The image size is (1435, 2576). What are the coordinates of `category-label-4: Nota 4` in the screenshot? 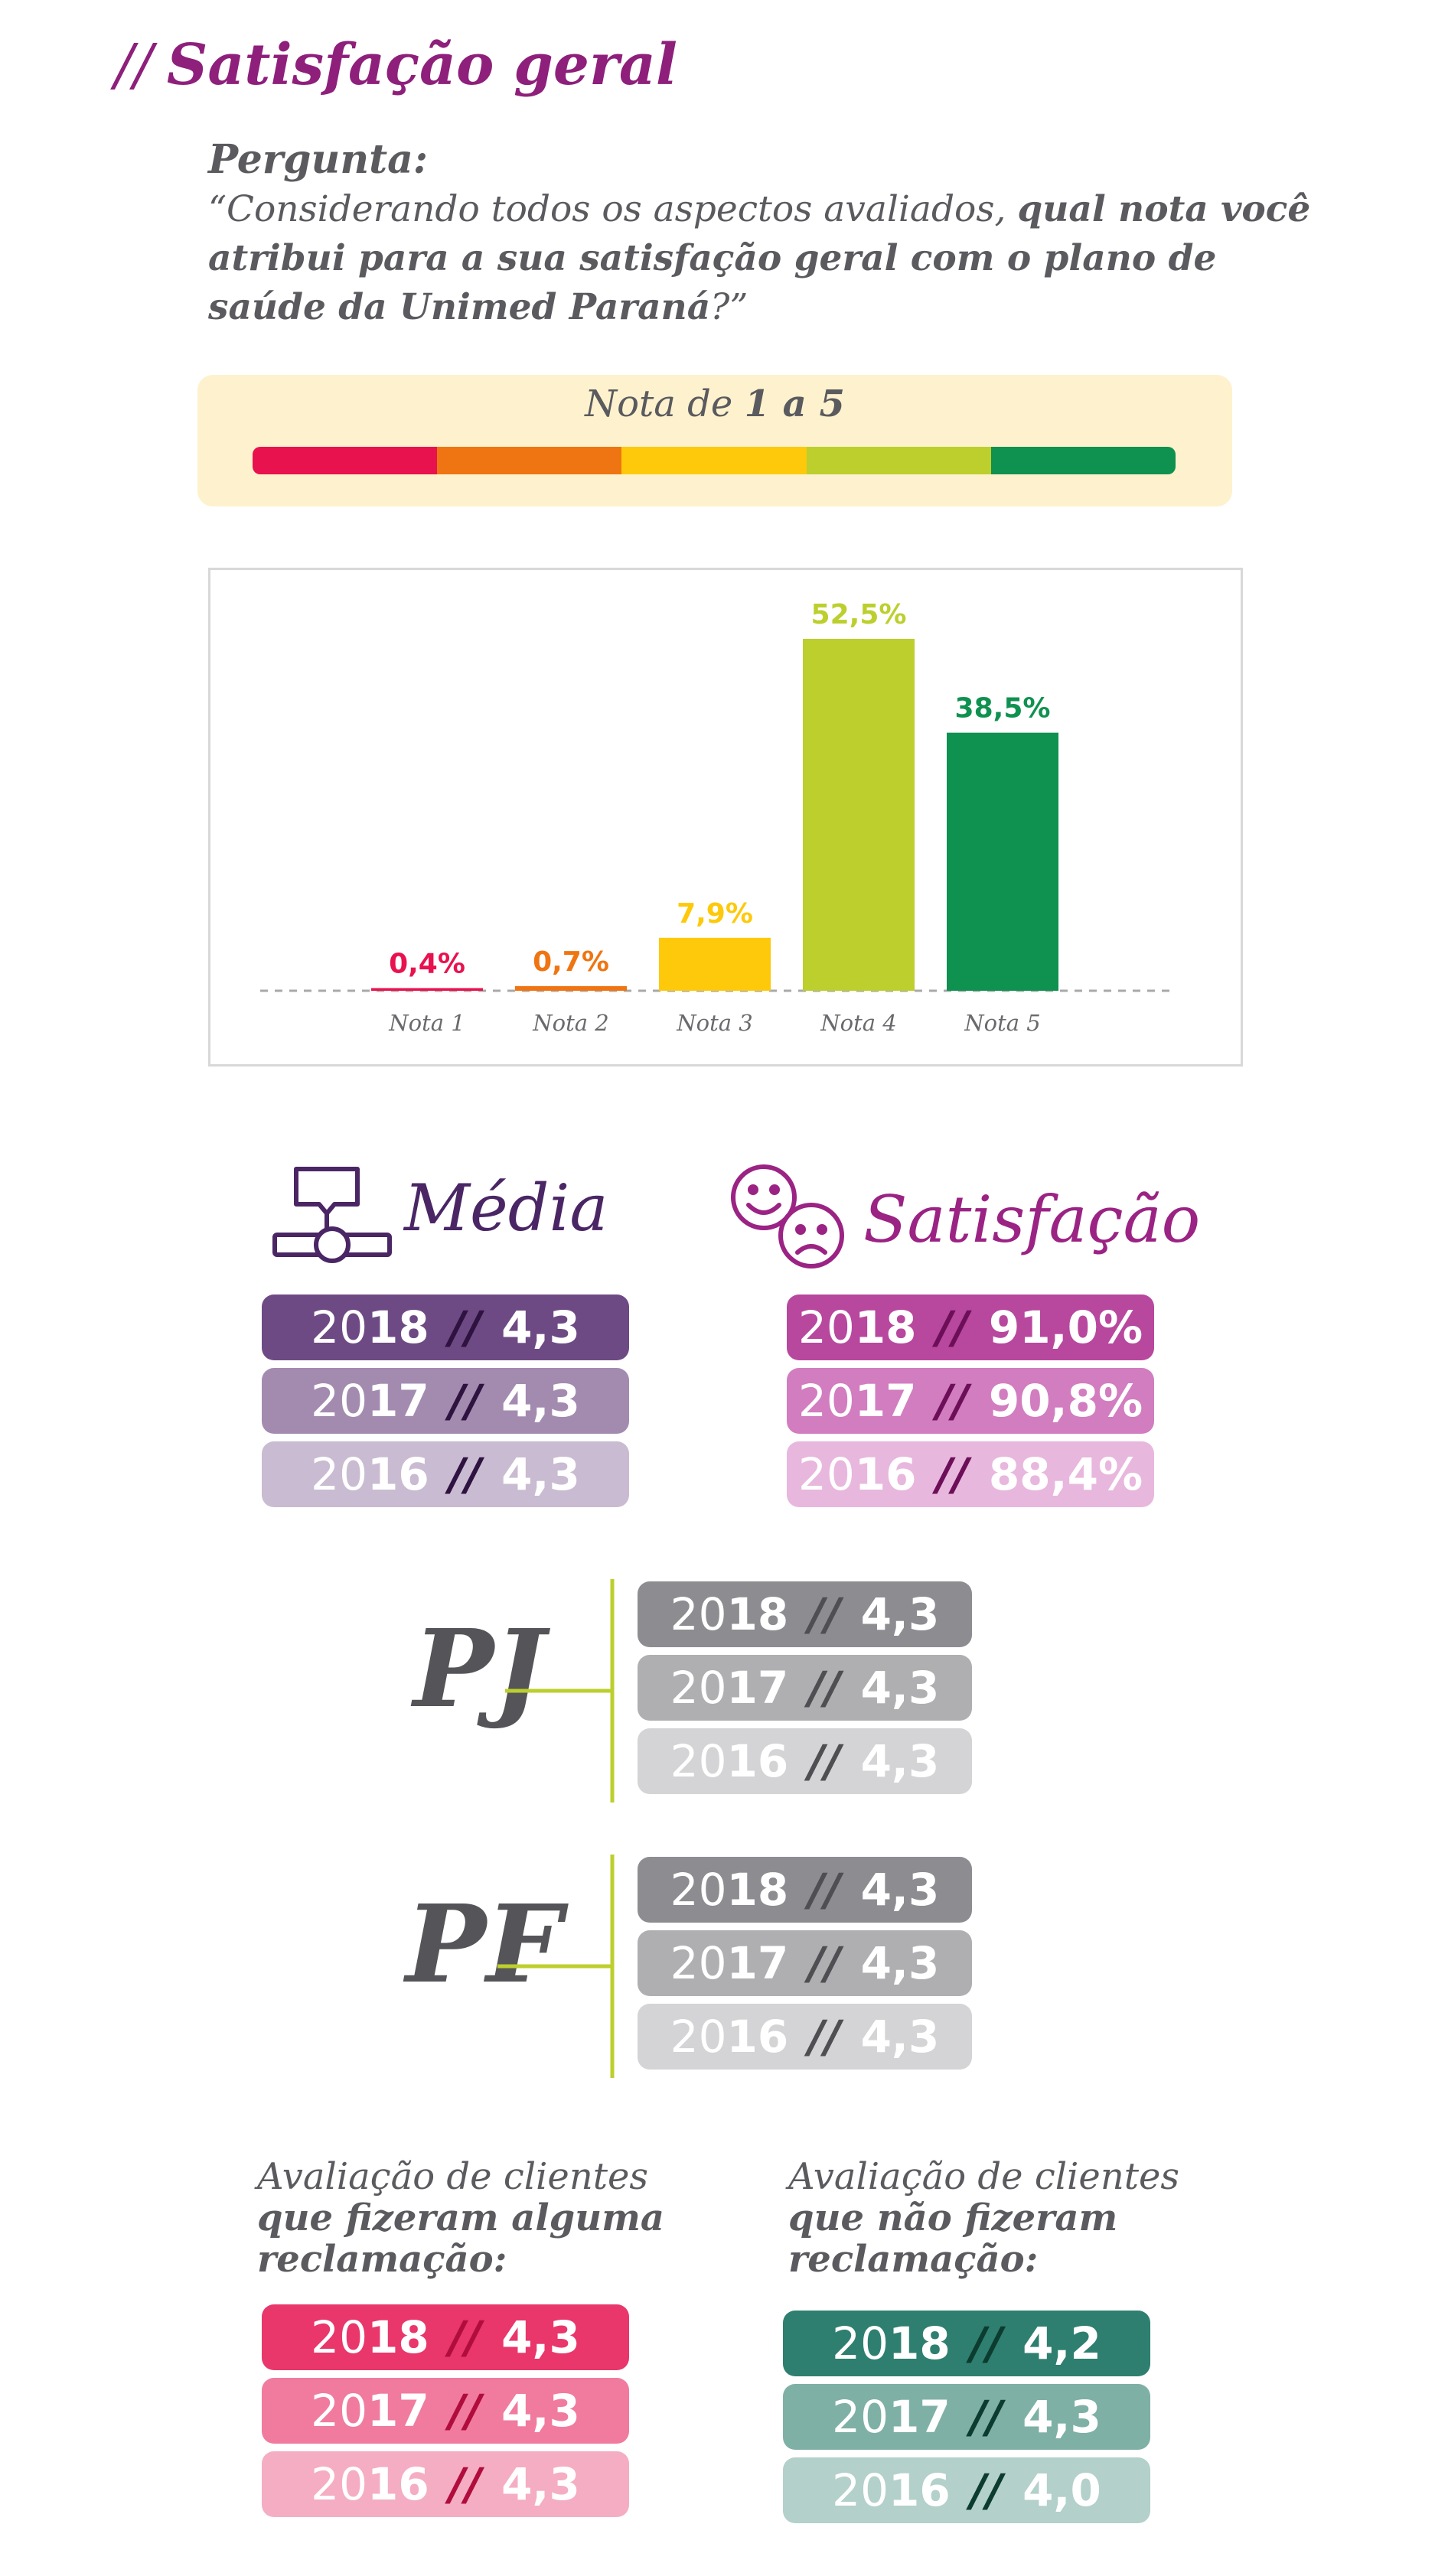 It's located at (858, 1023).